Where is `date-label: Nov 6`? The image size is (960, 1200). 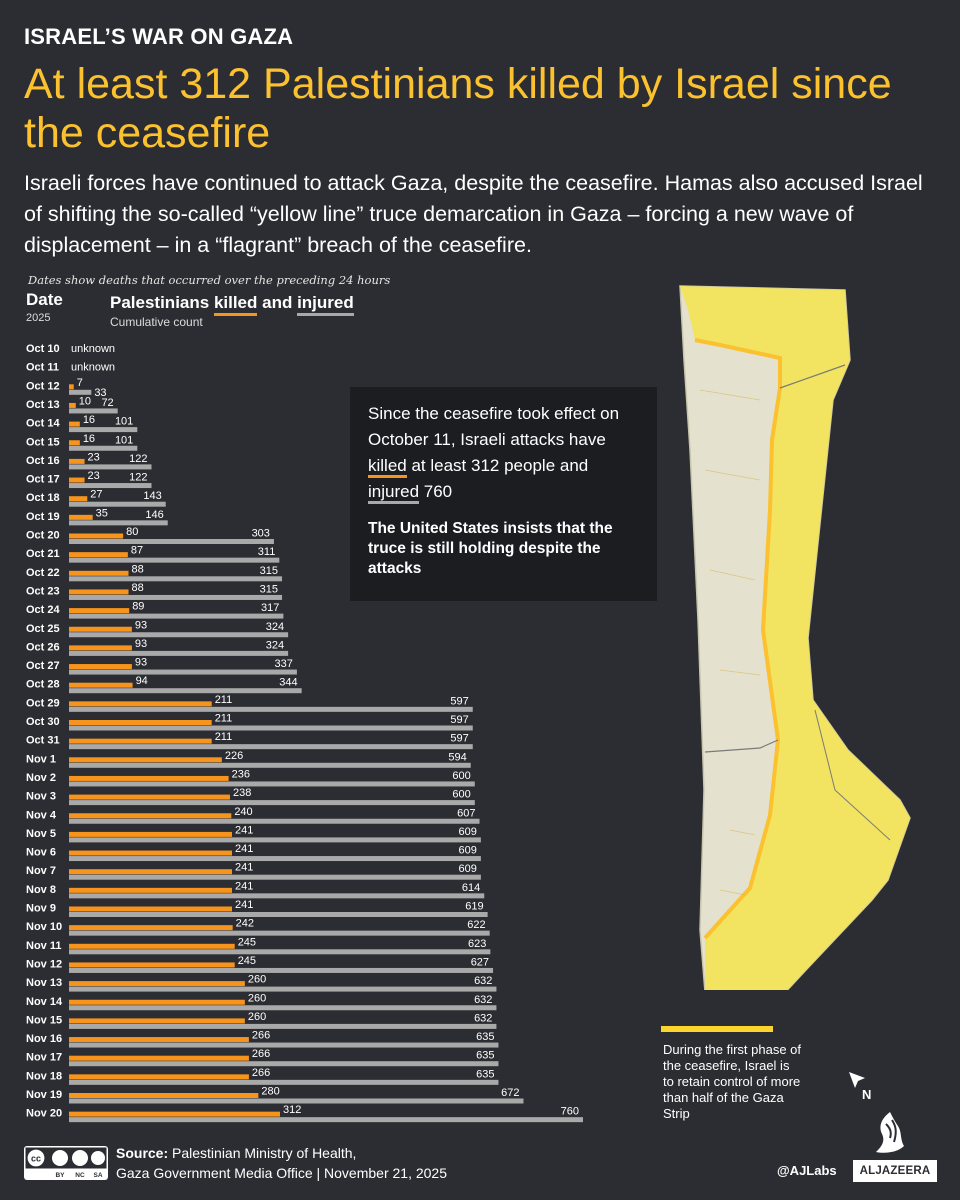 date-label: Nov 6 is located at coordinates (41, 853).